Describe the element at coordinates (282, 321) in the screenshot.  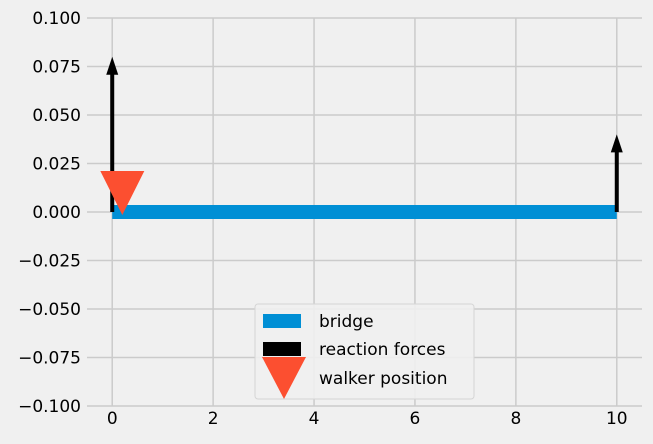
I see `legend-swatch-bridge` at that location.